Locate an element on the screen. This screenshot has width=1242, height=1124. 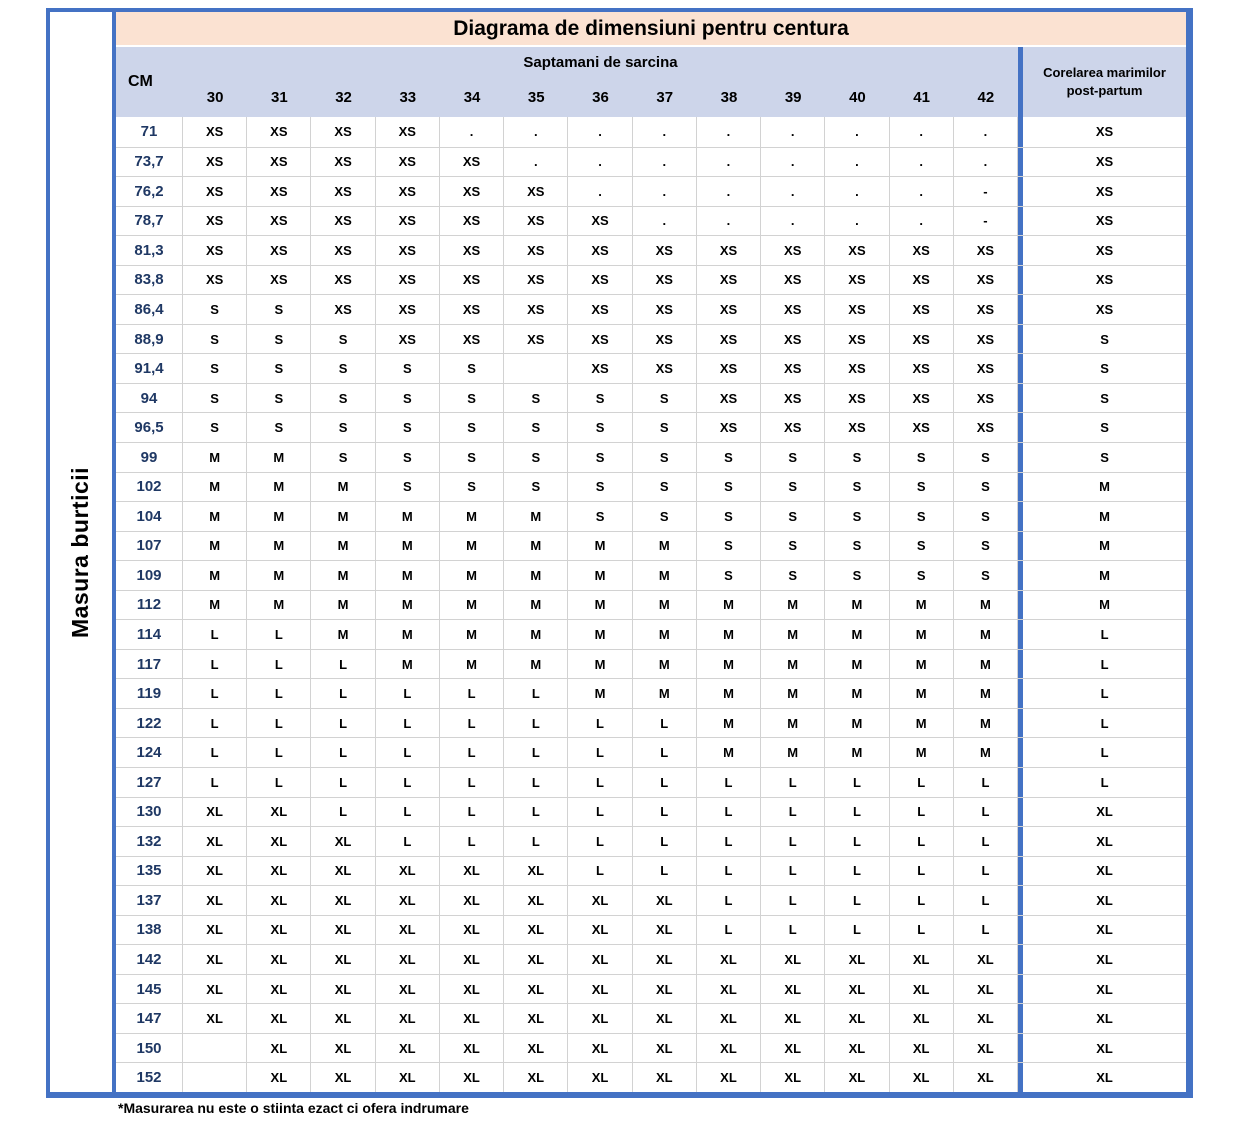
cm-value: 104 is located at coordinates (149, 516).